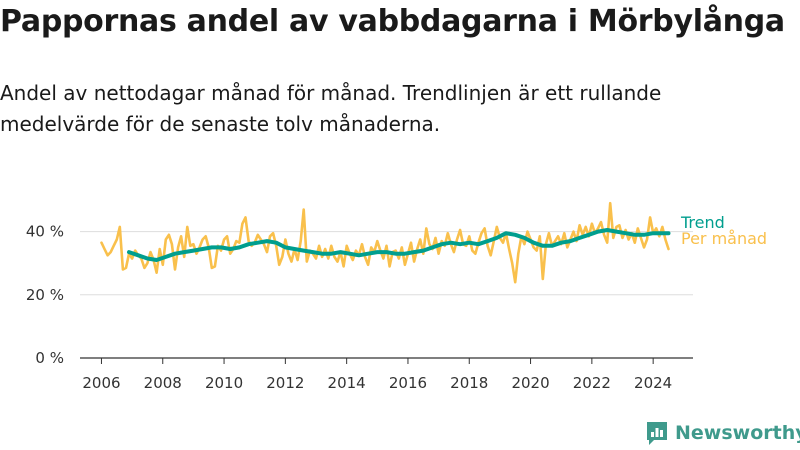 This screenshot has height=450, width=800. Describe the element at coordinates (592, 383) in the screenshot. I see `x-tick-label: 2022` at that location.